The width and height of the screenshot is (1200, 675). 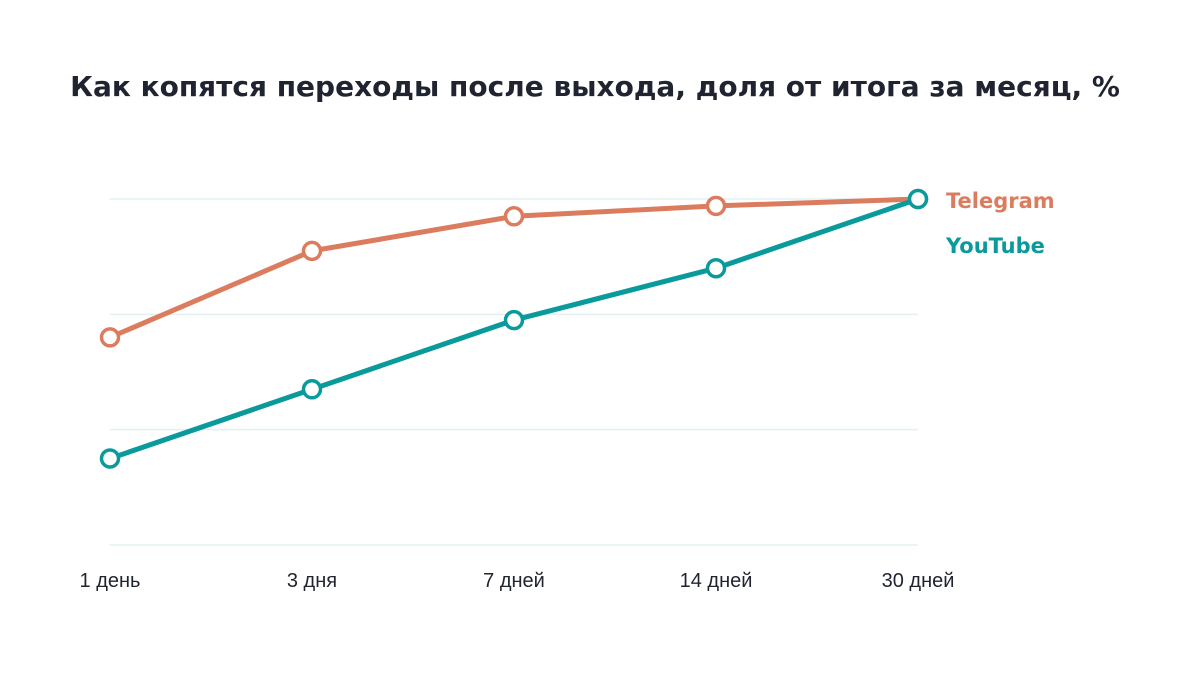 What do you see at coordinates (1000, 223) in the screenshot?
I see `legend: Telegram YouTube` at bounding box center [1000, 223].